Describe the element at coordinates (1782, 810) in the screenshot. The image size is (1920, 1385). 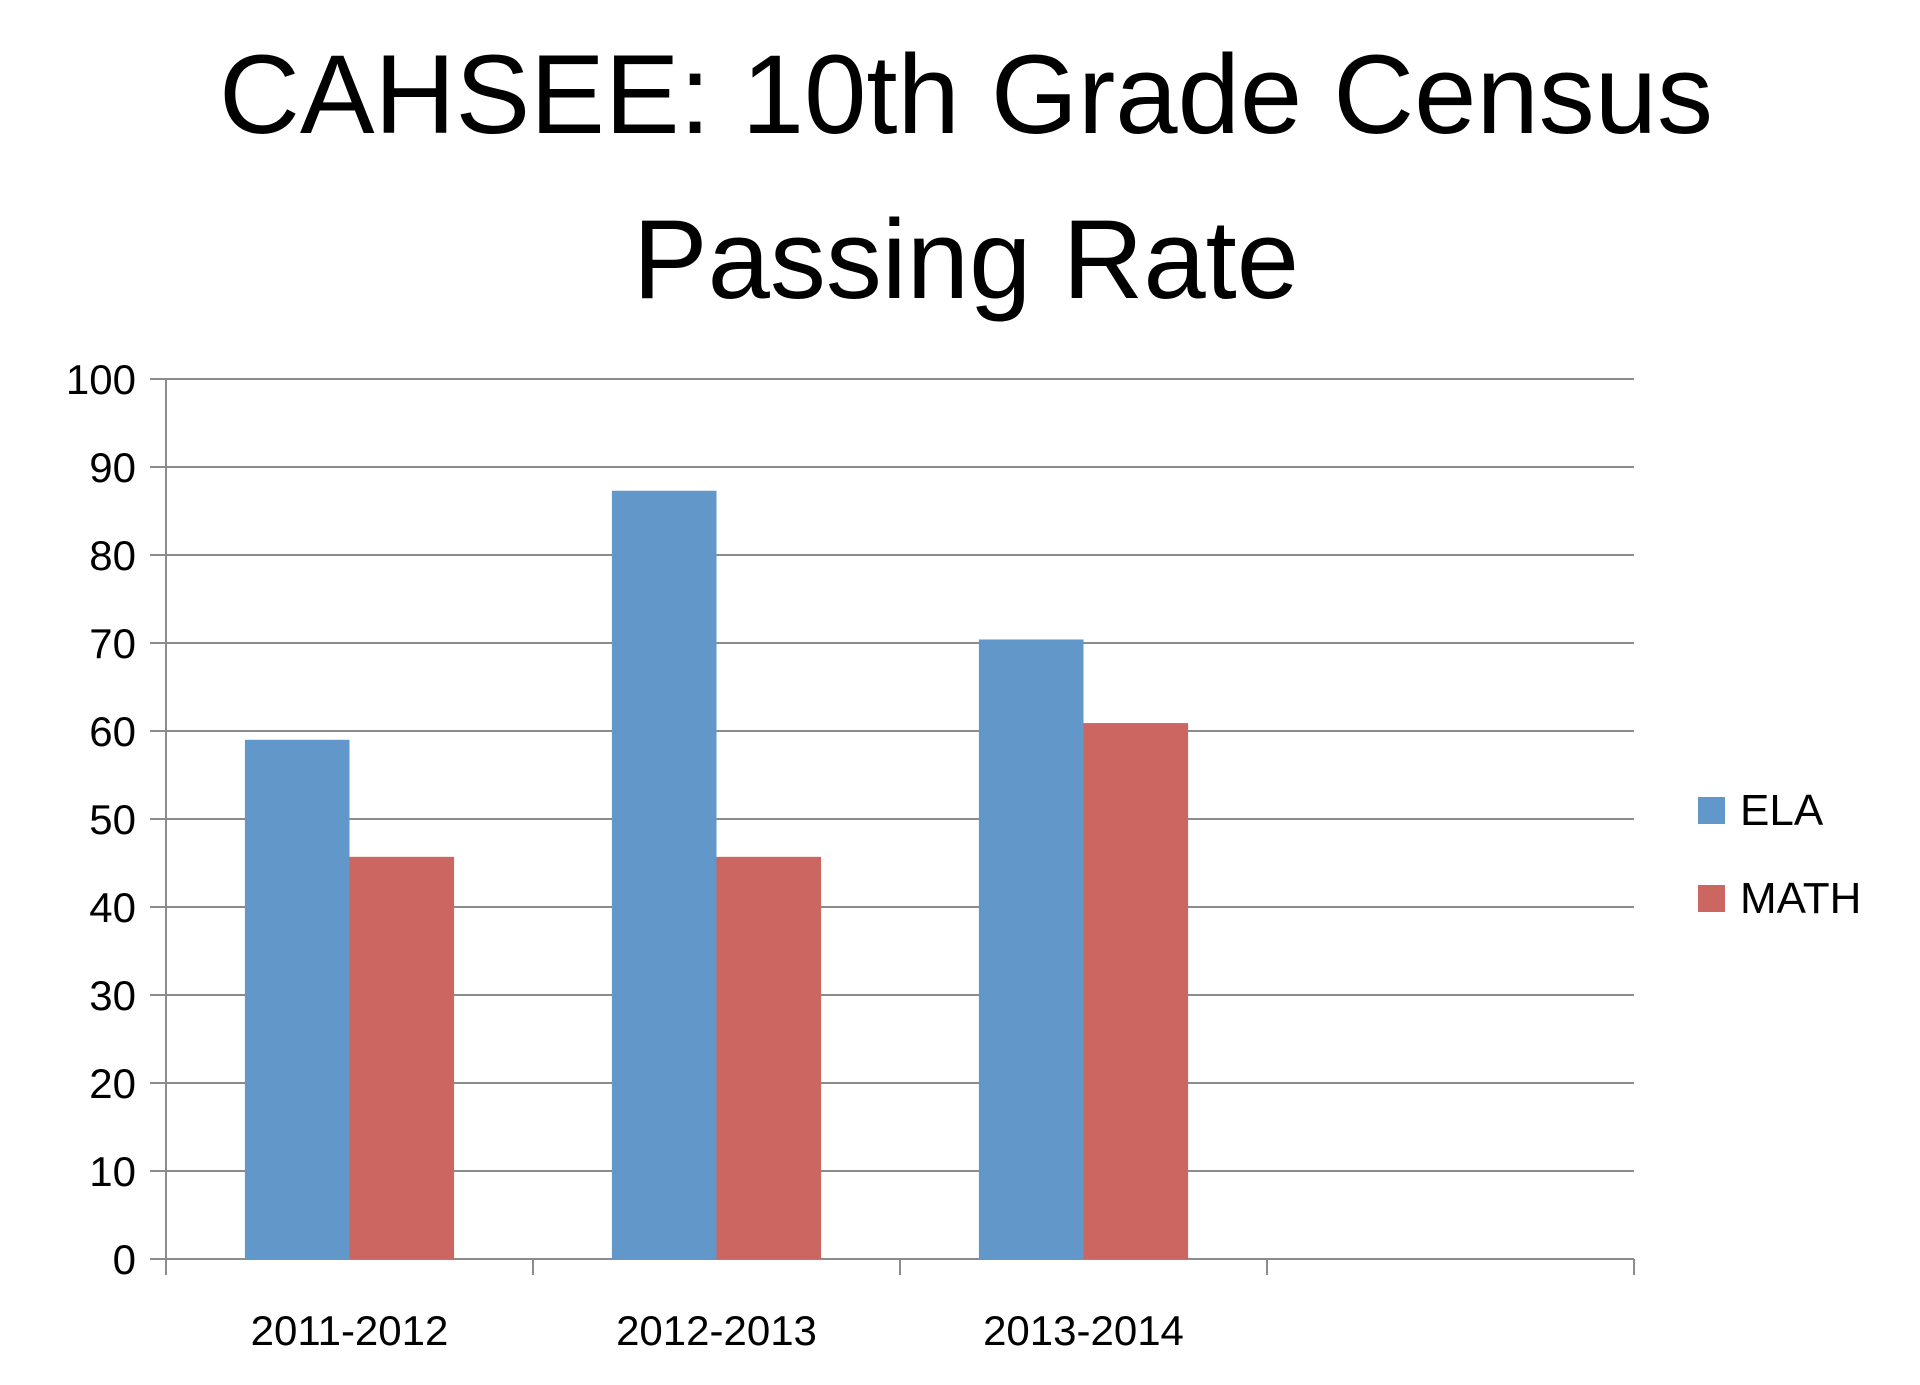
I see `legend-label-ela: ELA` at that location.